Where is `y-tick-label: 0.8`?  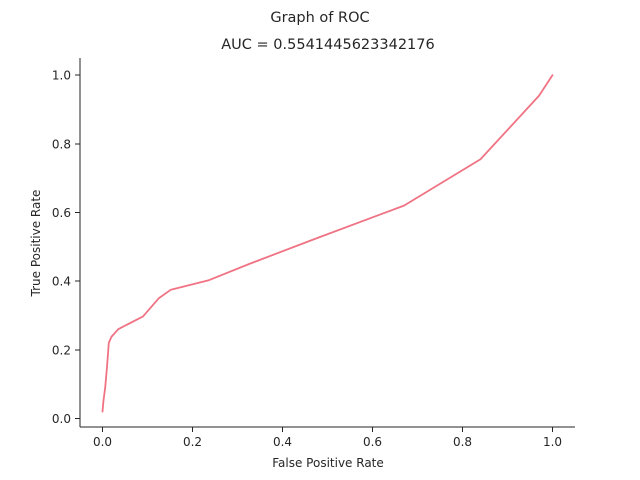
y-tick-label: 0.8 is located at coordinates (61, 144).